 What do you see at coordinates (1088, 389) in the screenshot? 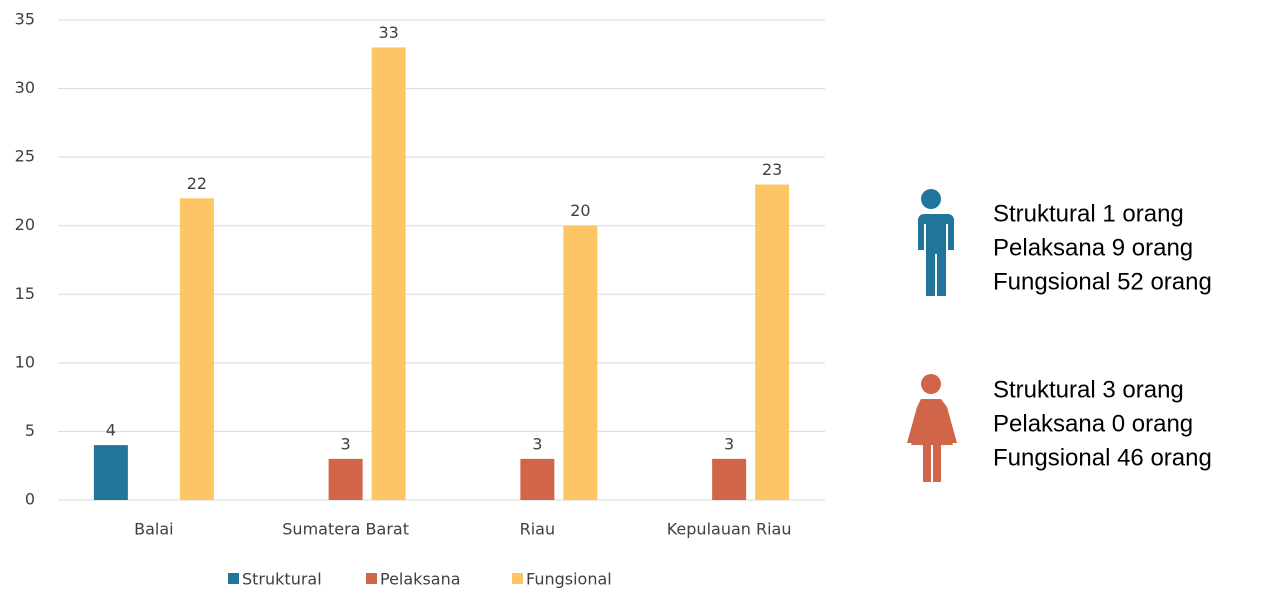
I see `side-text: Struktural 3 orang` at bounding box center [1088, 389].